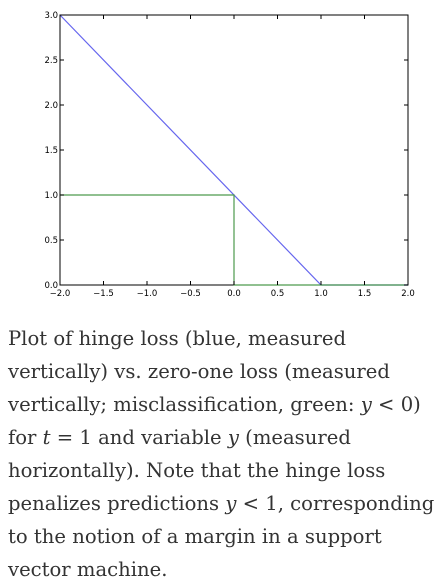  What do you see at coordinates (233, 437) in the screenshot?
I see `caption-math-y2: y` at bounding box center [233, 437].